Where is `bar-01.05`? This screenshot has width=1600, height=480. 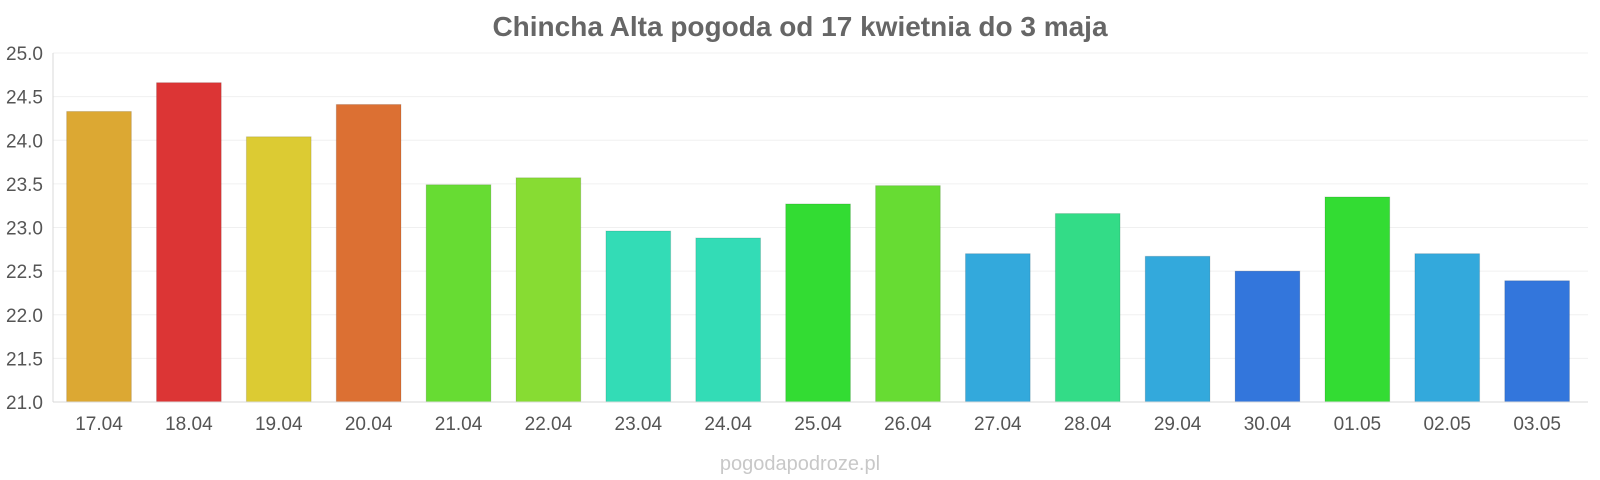 bar-01.05 is located at coordinates (1357, 299).